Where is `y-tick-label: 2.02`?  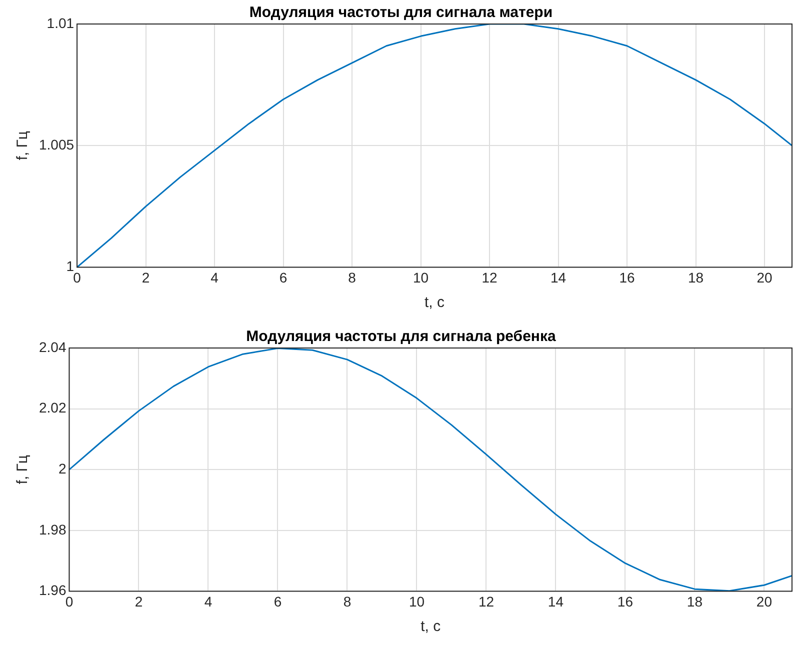
y-tick-label: 2.02 is located at coordinates (52, 408).